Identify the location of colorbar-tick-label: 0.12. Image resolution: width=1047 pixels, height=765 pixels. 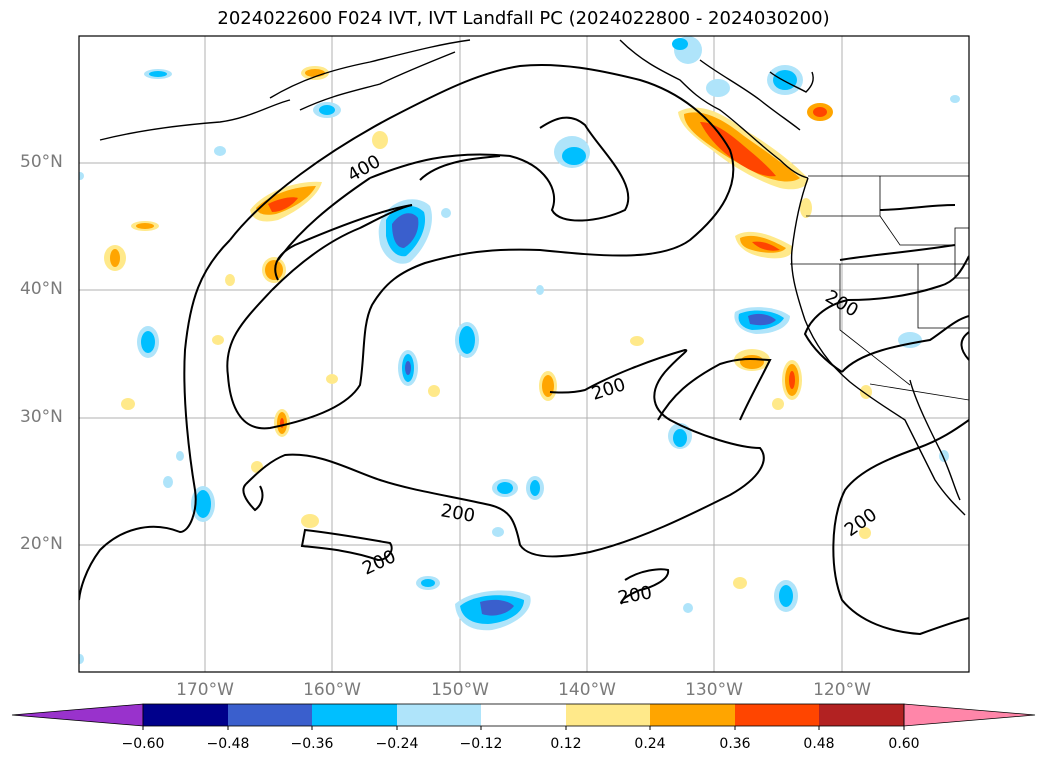
(566, 744).